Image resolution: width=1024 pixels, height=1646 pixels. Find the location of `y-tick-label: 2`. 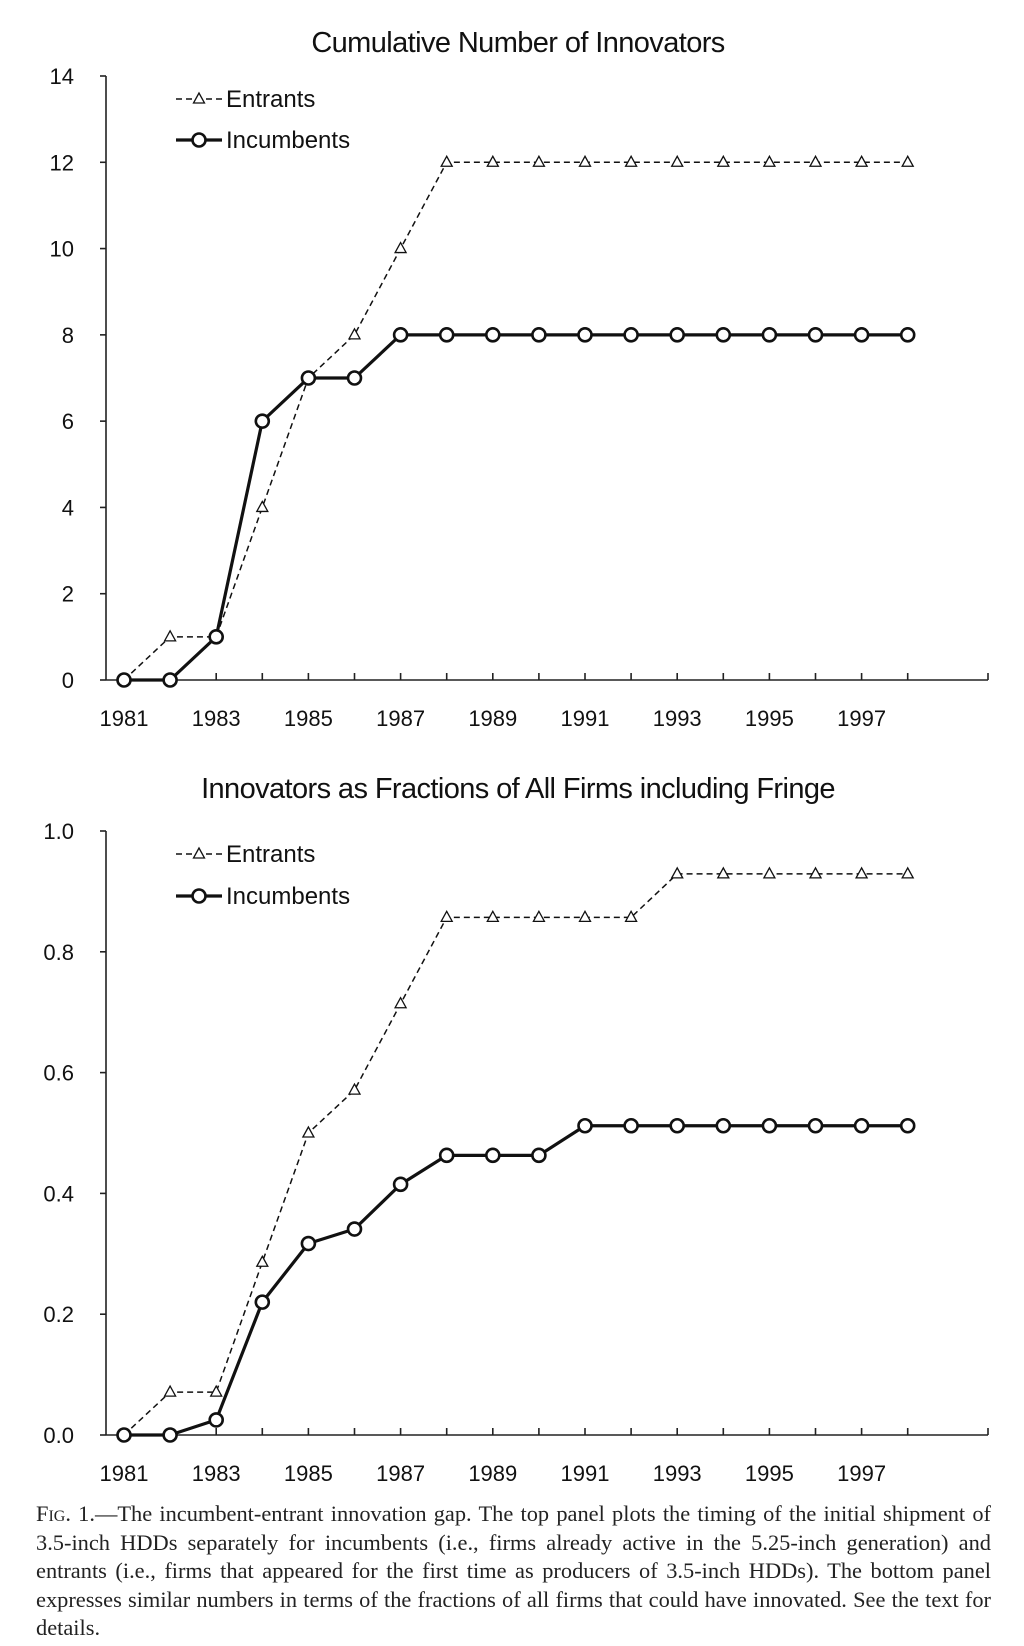

y-tick-label: 2 is located at coordinates (68, 594).